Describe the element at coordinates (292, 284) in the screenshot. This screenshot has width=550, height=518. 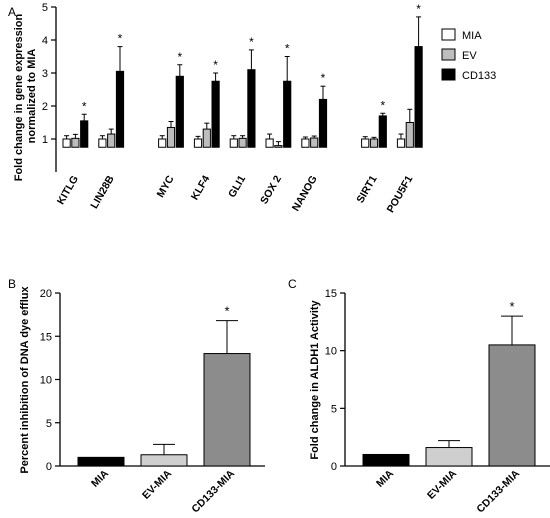
I see `panel-c-letter: C` at that location.